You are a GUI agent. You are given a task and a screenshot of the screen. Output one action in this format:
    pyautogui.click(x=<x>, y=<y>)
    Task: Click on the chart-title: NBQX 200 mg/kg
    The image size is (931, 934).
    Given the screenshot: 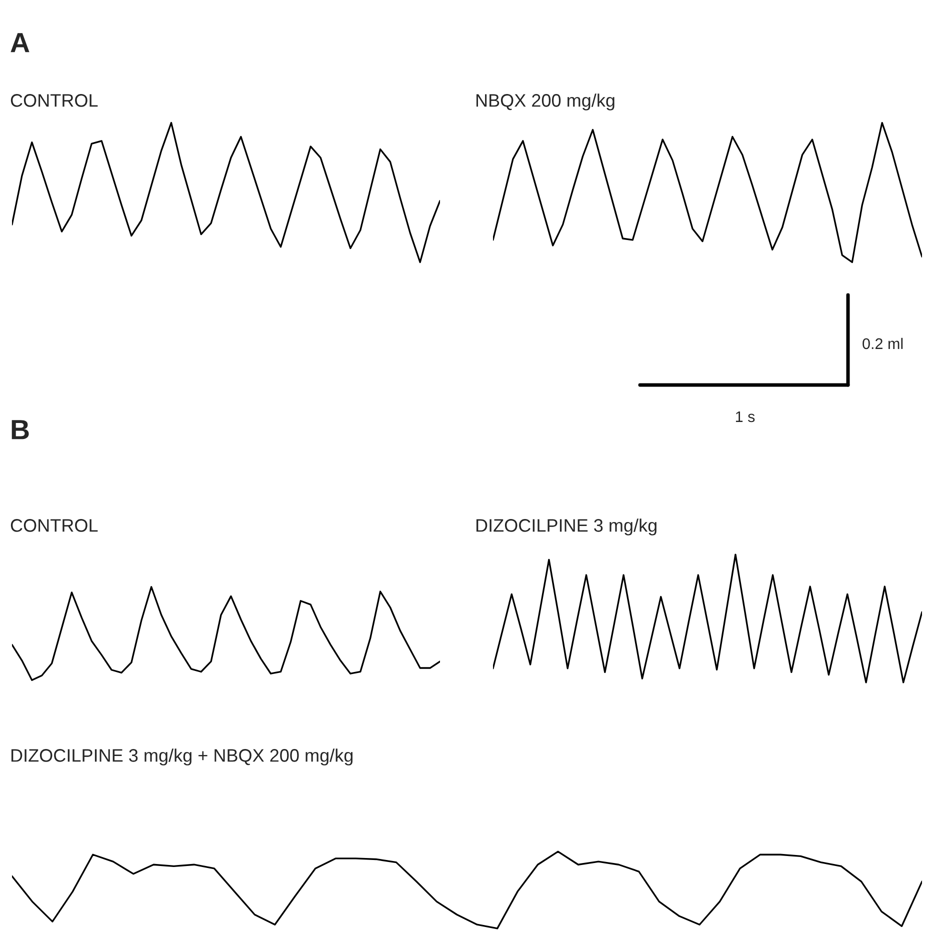 What is the action you would take?
    pyautogui.click(x=545, y=102)
    